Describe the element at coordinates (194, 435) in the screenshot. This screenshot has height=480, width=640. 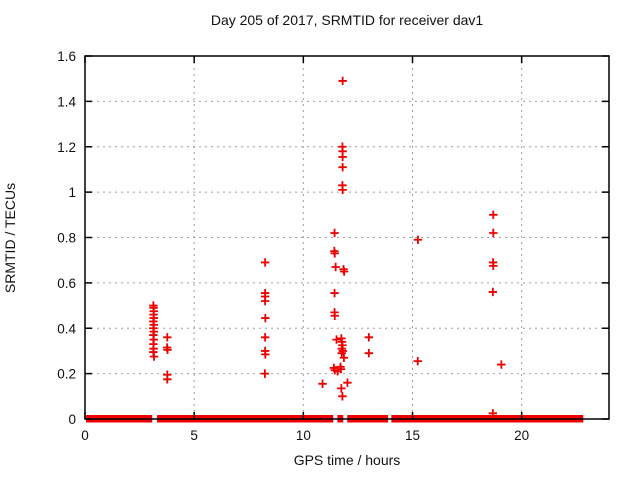
I see `x-tick-label: 5` at that location.